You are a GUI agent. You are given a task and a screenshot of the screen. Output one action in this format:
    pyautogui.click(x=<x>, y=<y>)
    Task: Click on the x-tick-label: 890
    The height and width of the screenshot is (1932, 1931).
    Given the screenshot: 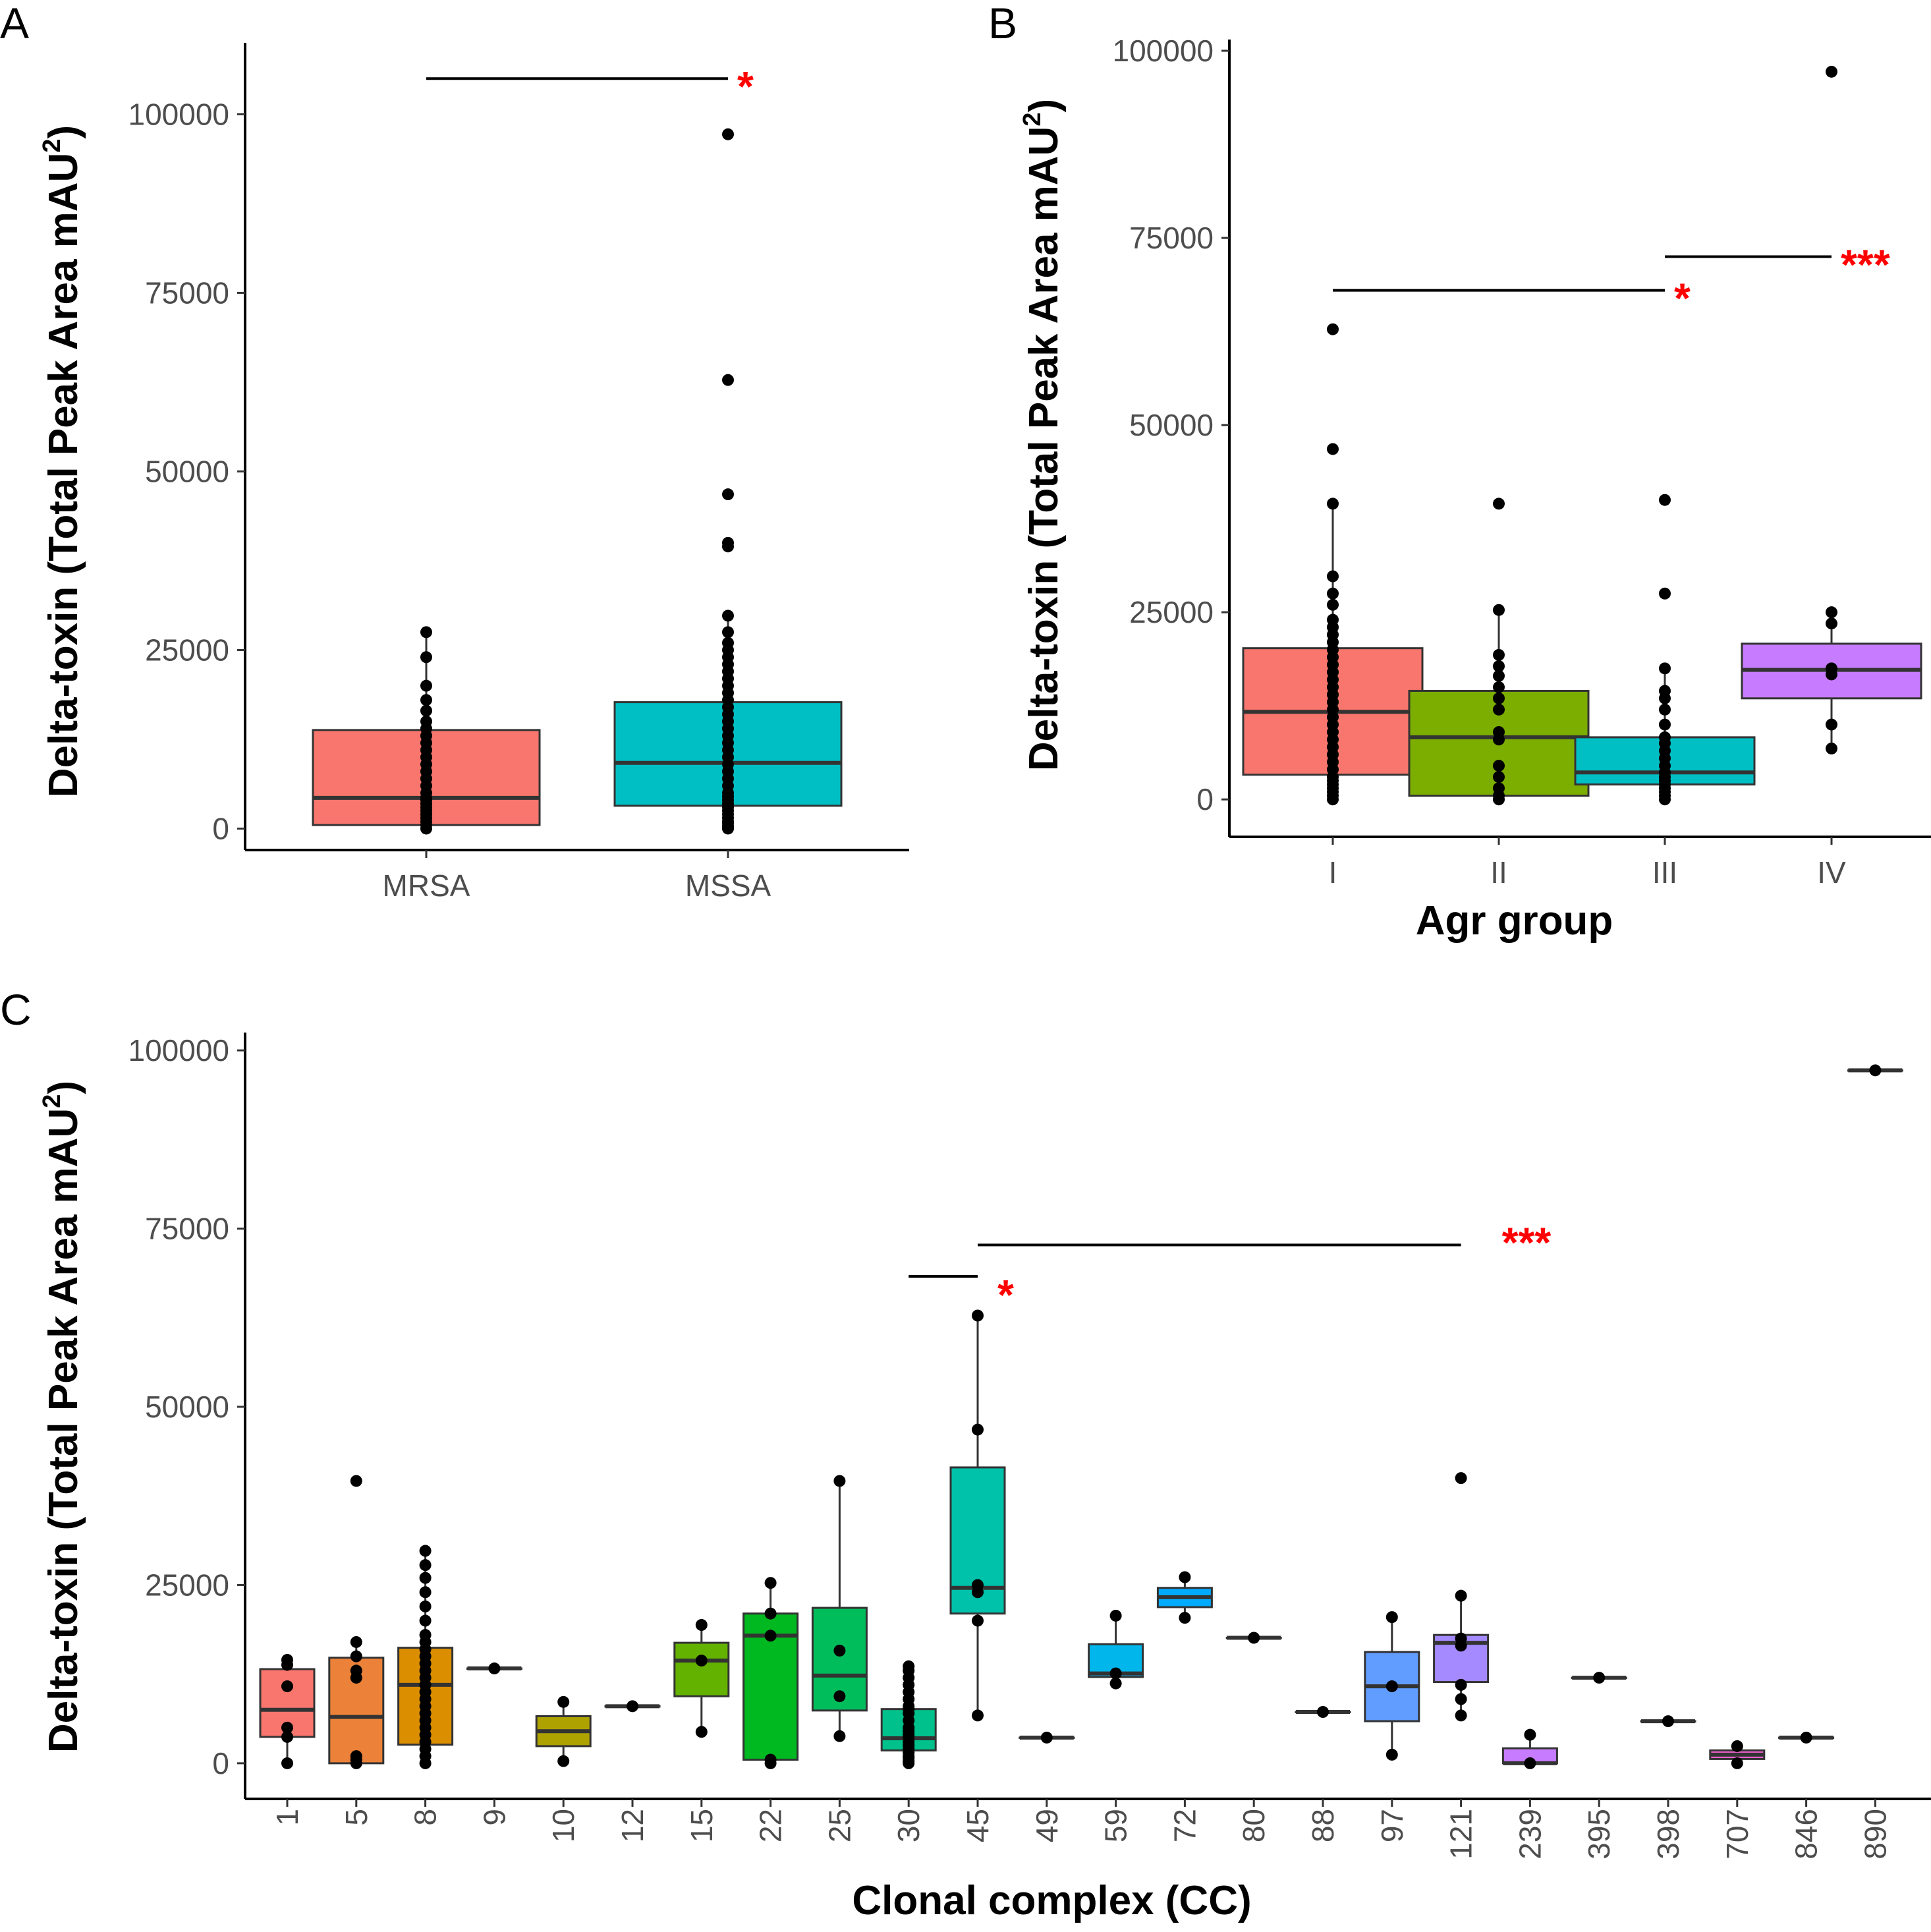 What is the action you would take?
    pyautogui.click(x=1875, y=1835)
    